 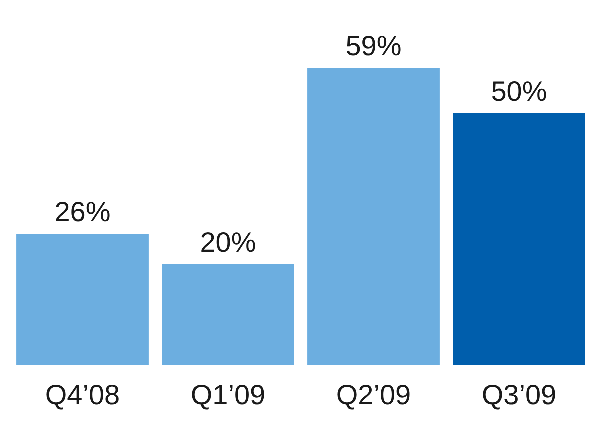 I want to click on data-label: 20%, so click(x=228, y=242).